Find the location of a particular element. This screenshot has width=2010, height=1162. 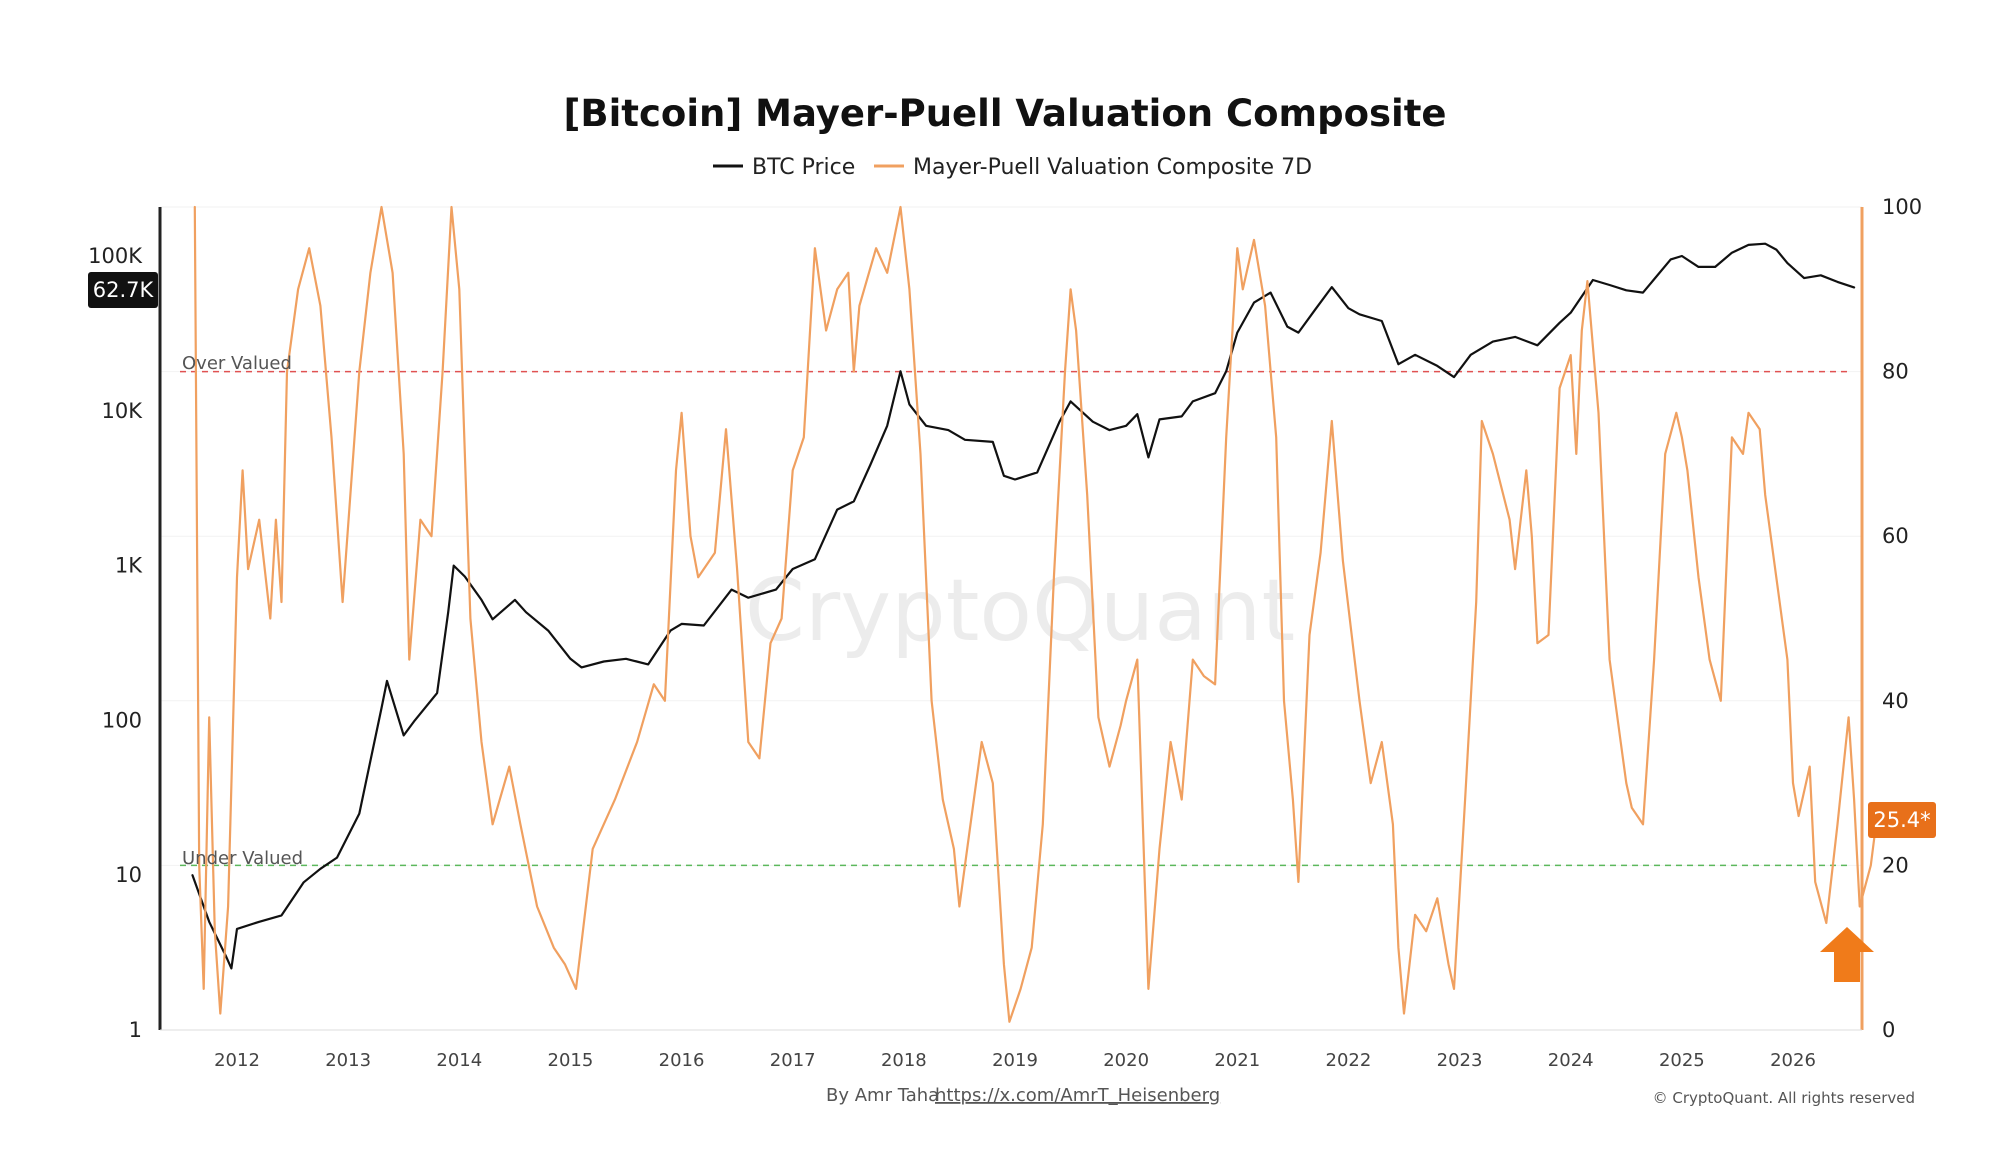

x-tick-label: 2020 is located at coordinates (1126, 1060).